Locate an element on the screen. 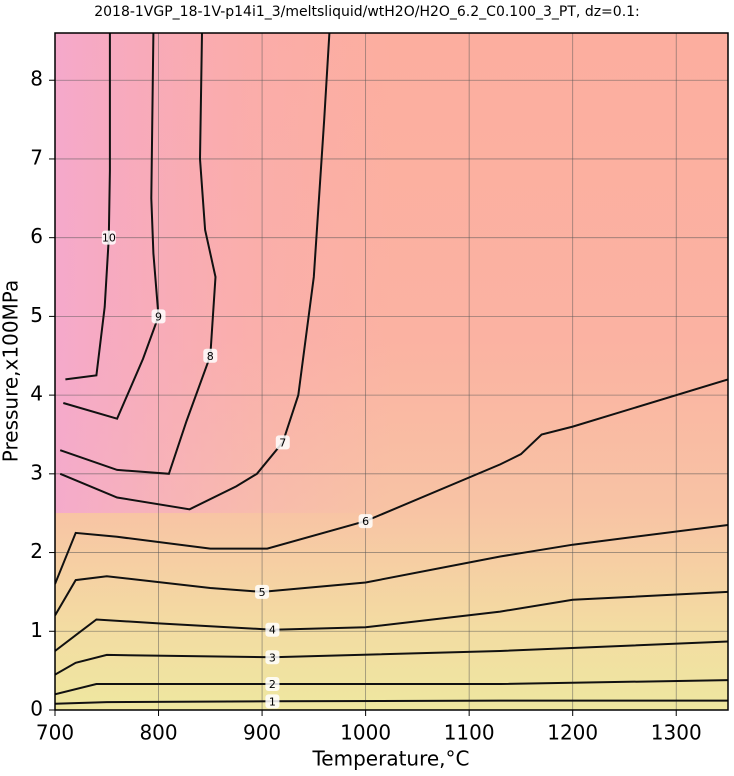  contour-label: 8 is located at coordinates (210, 356).